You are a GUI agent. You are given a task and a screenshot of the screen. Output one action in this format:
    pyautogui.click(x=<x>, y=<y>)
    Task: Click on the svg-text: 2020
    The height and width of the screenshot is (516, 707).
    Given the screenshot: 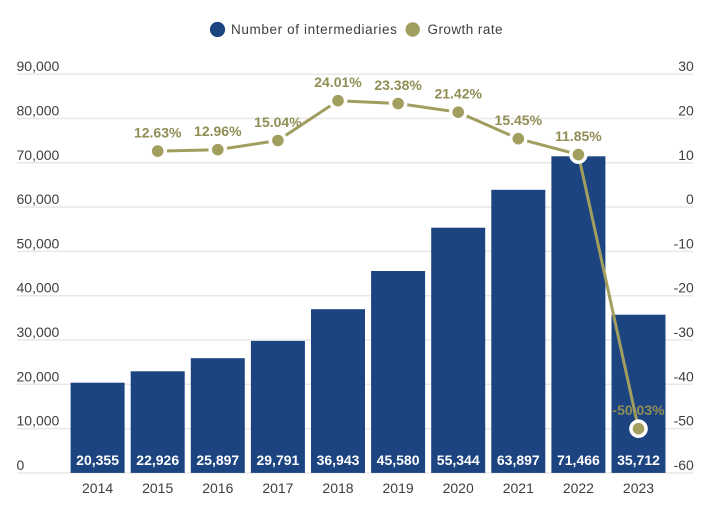 What is the action you would take?
    pyautogui.click(x=458, y=488)
    